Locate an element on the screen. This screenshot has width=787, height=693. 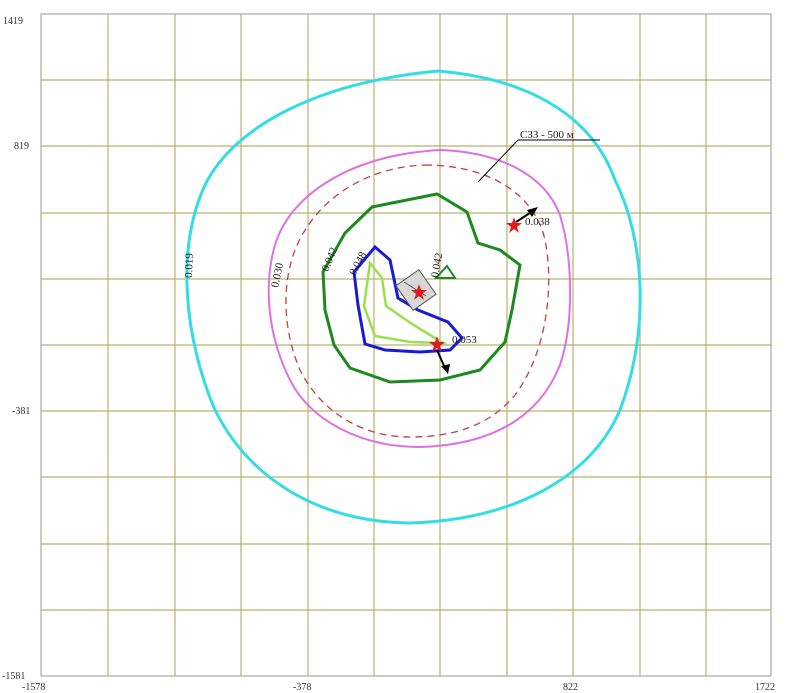
point-label-south: 0.053 is located at coordinates (464, 340).